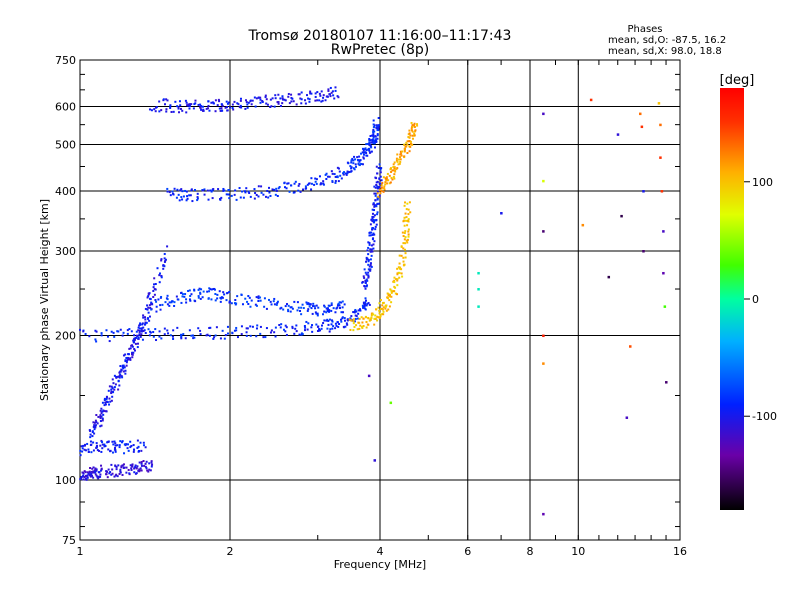 The image size is (800, 600). I want to click on colorbar-tick-label: -100, so click(764, 416).